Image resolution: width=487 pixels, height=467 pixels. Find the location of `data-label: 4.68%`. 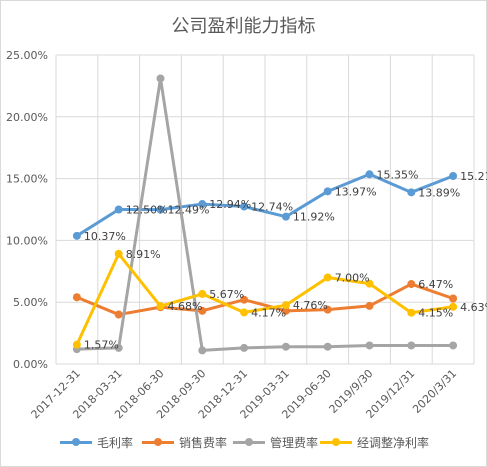

data-label: 4.68% is located at coordinates (185, 306).